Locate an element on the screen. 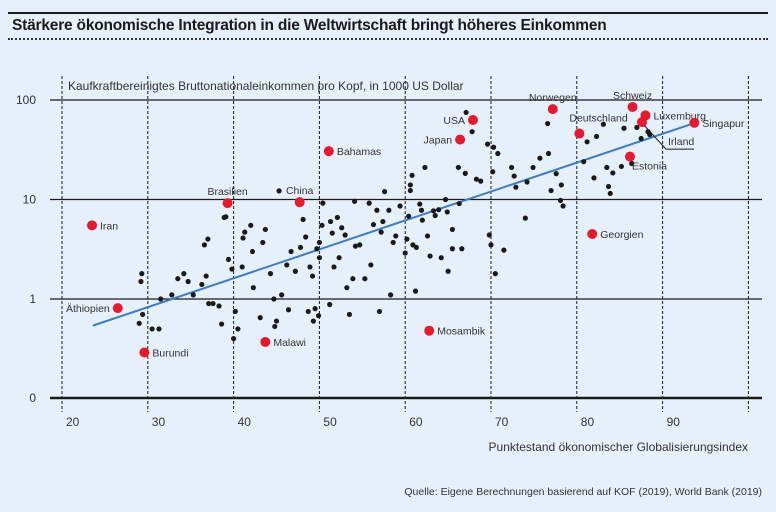  point-label: Burundi is located at coordinates (170, 353).